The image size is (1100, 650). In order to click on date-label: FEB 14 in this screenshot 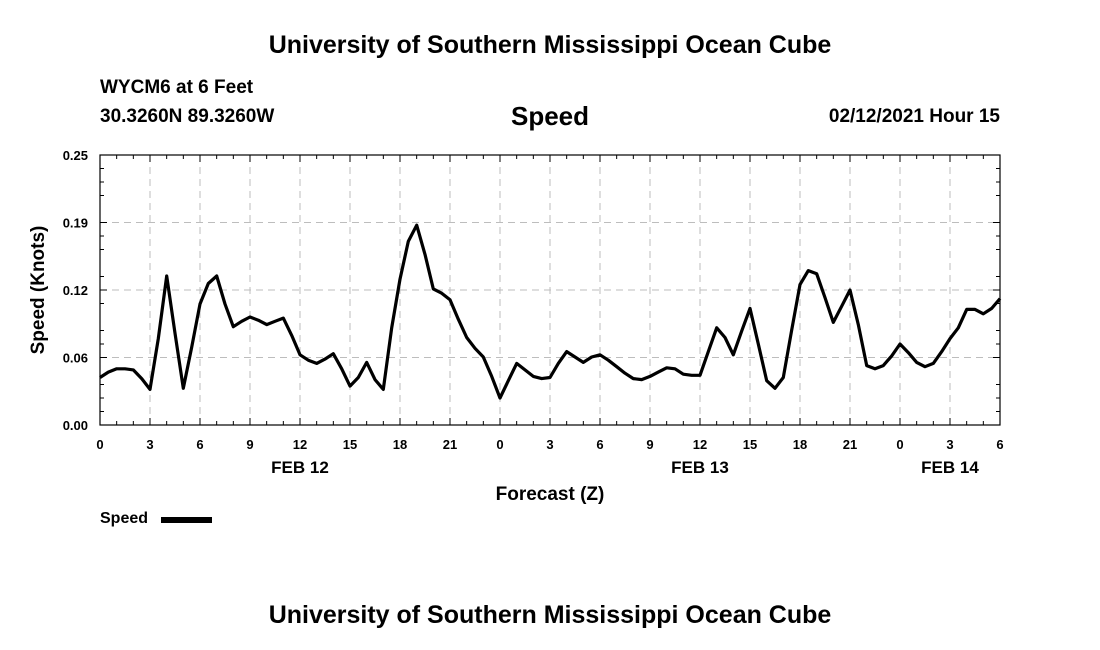, I will do `click(950, 467)`.